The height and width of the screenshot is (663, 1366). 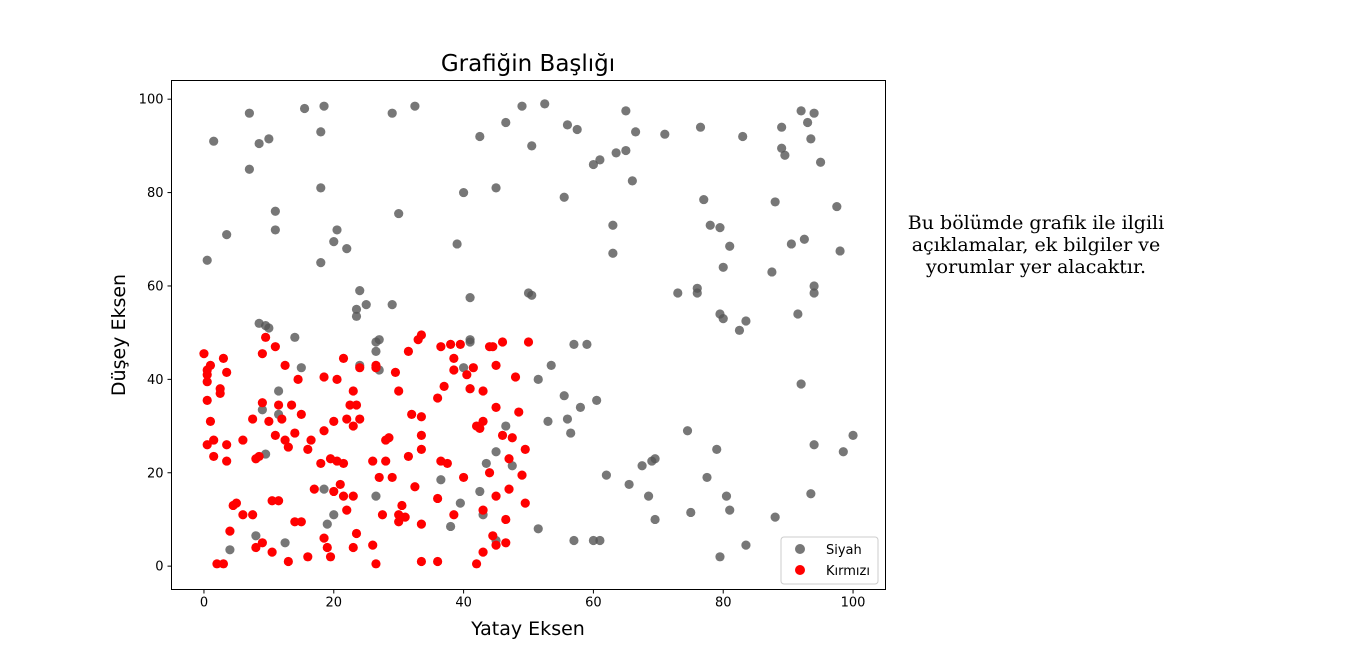 I want to click on legend-marker-siyah, so click(x=800, y=549).